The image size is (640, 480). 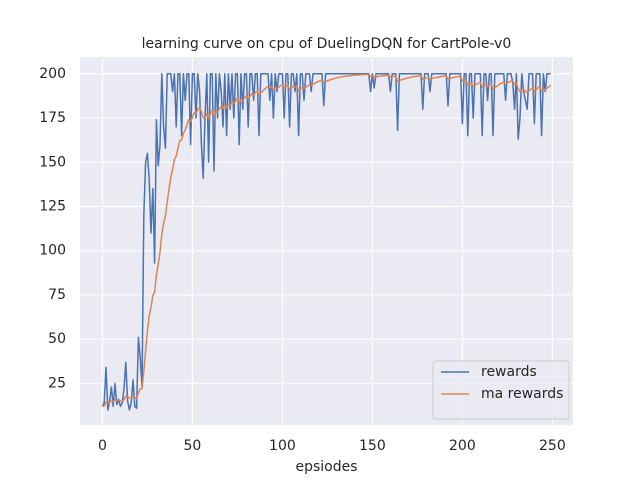 I want to click on x-tick-label: 0, so click(x=102, y=446).